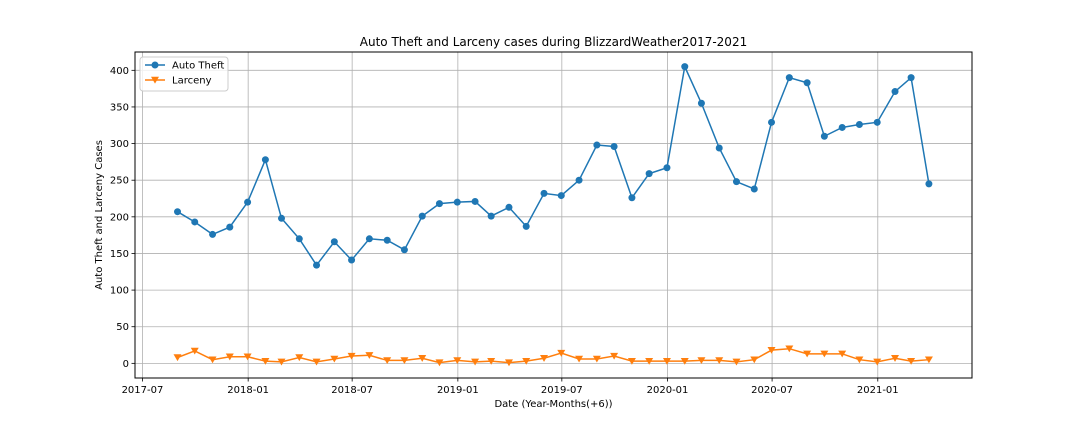  What do you see at coordinates (155, 80) in the screenshot?
I see `legend-larceny-marker` at bounding box center [155, 80].